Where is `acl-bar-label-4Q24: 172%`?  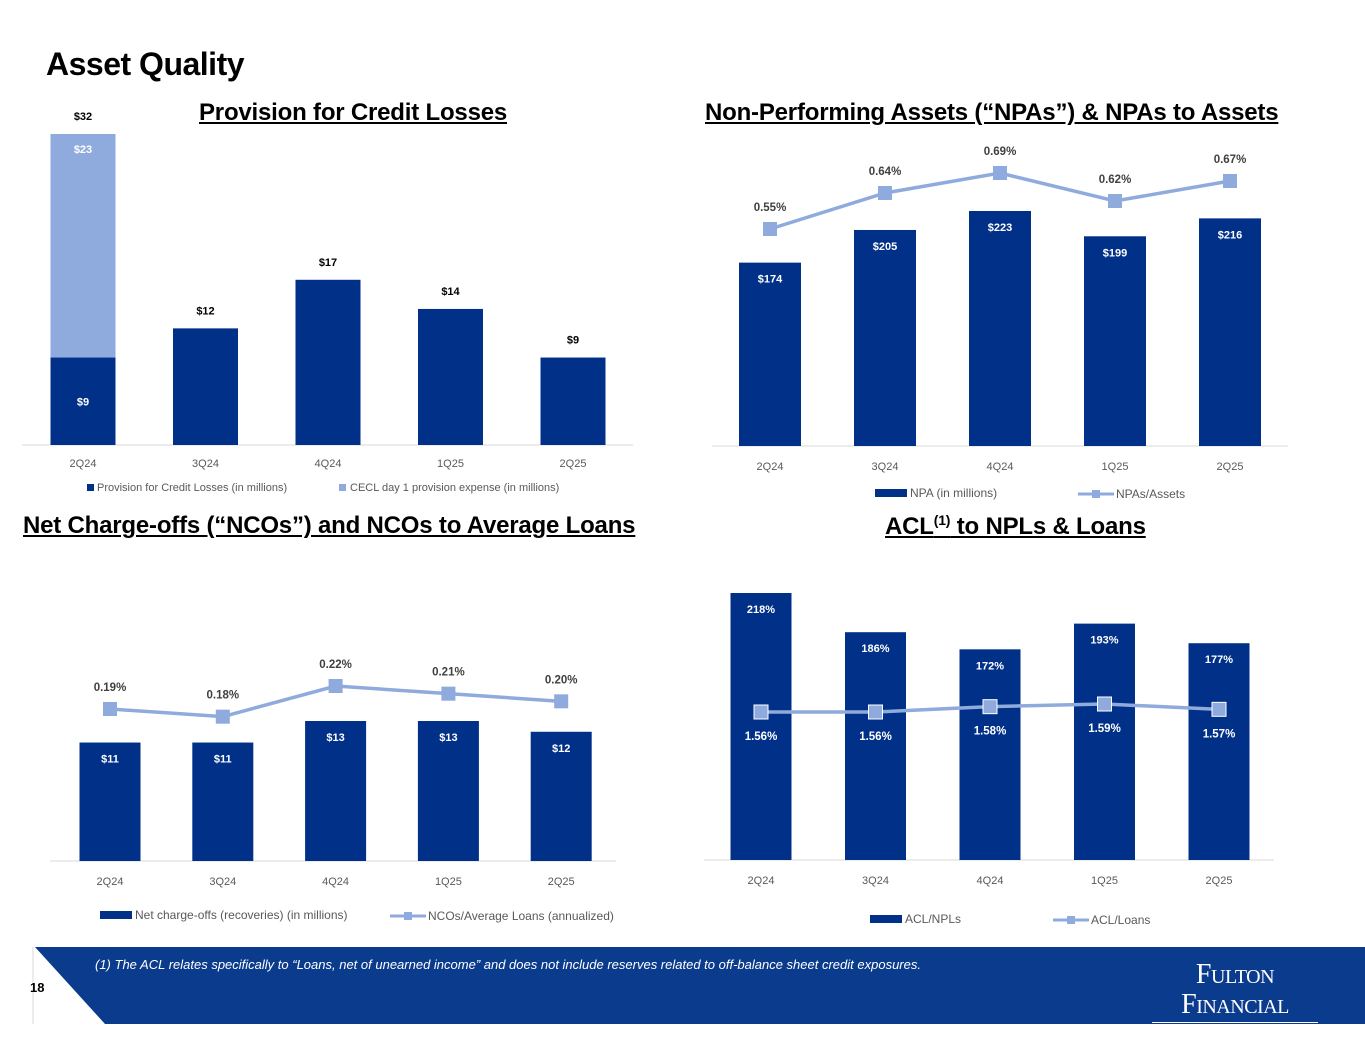 acl-bar-label-4Q24: 172% is located at coordinates (990, 666).